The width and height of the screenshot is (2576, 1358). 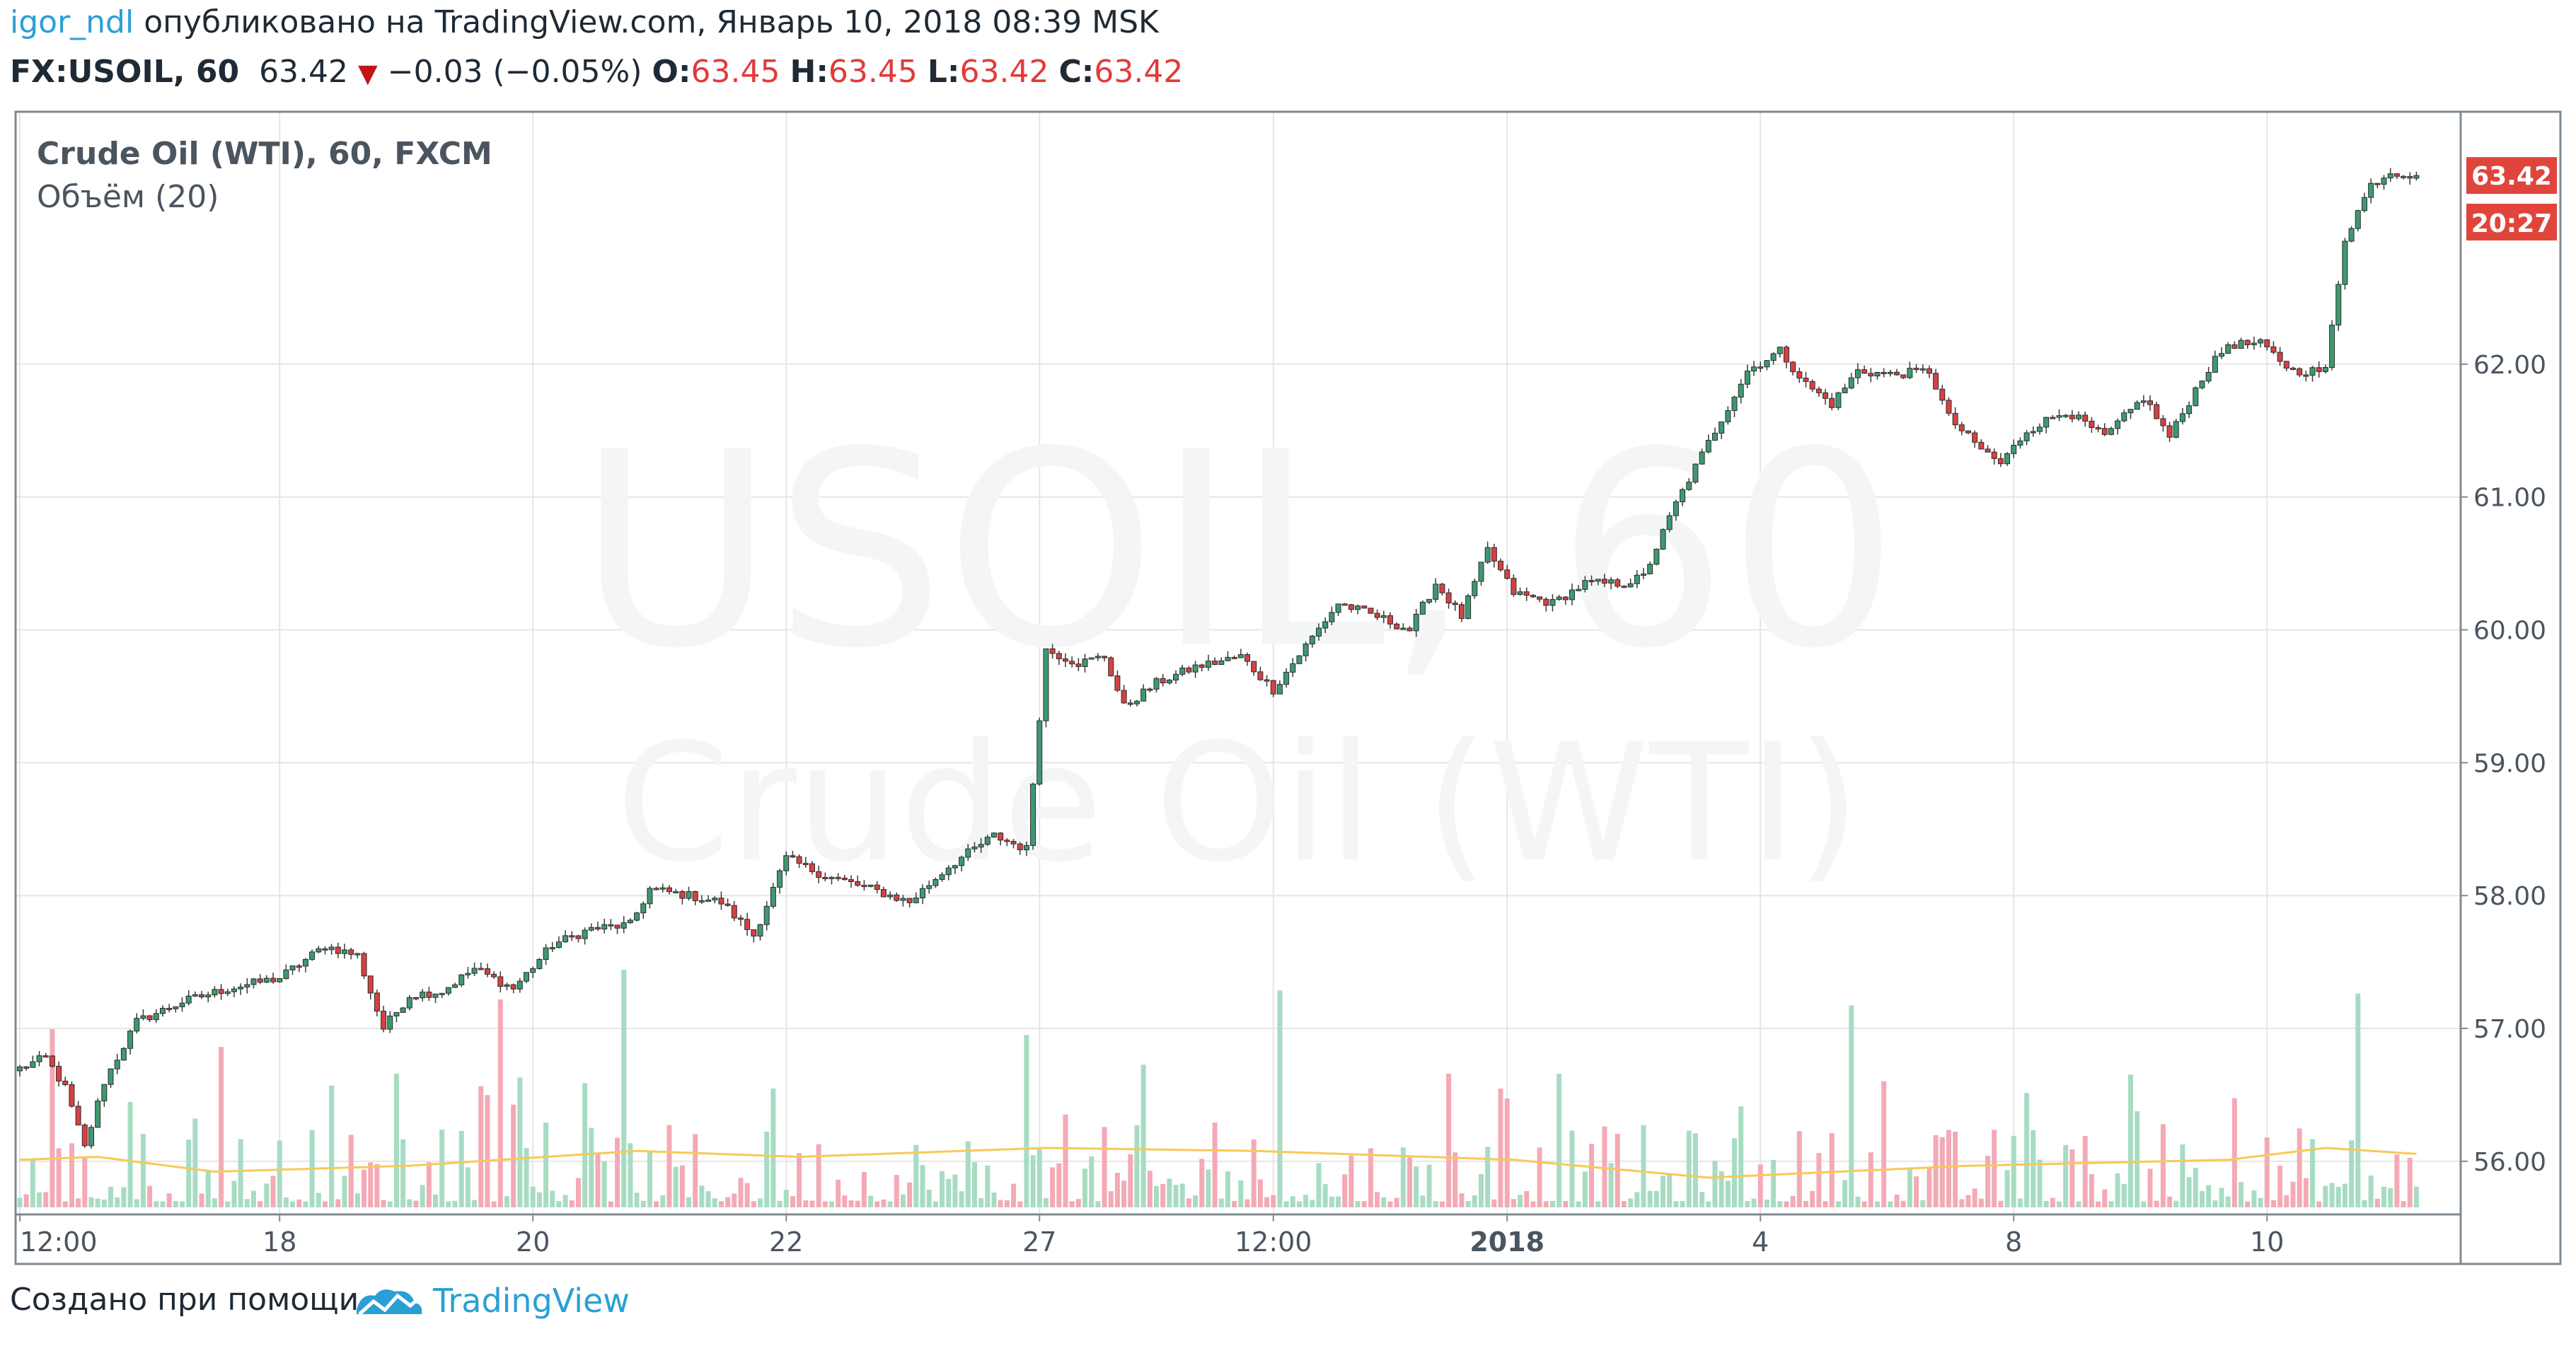 I want to click on watermark-name: Crude Oil (WTI), so click(x=1238, y=804).